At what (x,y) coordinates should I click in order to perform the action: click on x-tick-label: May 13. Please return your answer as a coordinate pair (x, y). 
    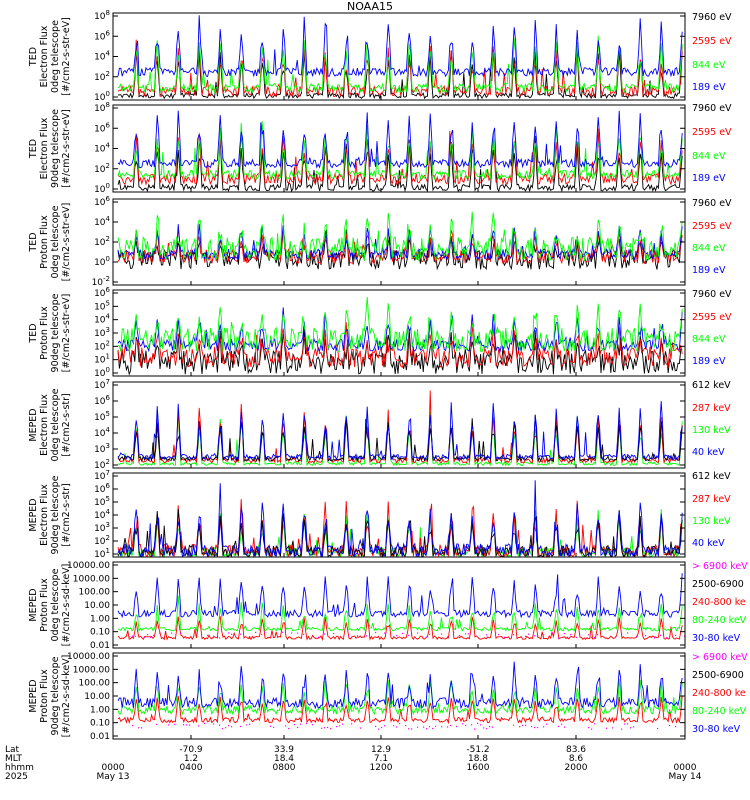
    Looking at the image, I should click on (113, 777).